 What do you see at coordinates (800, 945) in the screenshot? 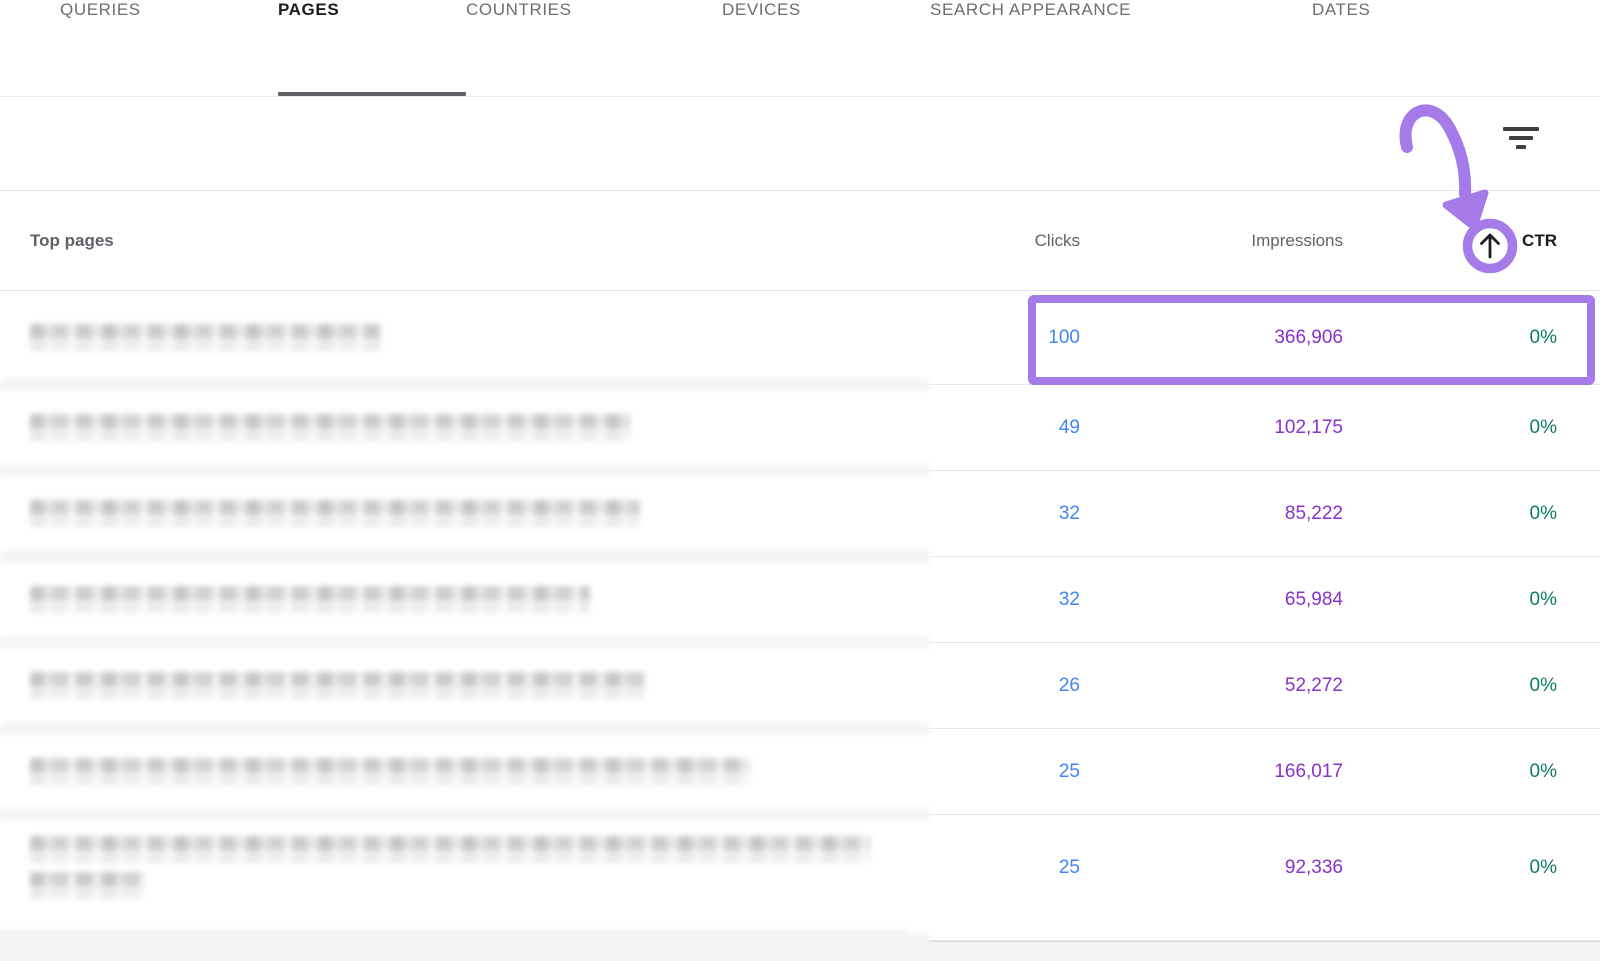
I see `table-footer-strip` at bounding box center [800, 945].